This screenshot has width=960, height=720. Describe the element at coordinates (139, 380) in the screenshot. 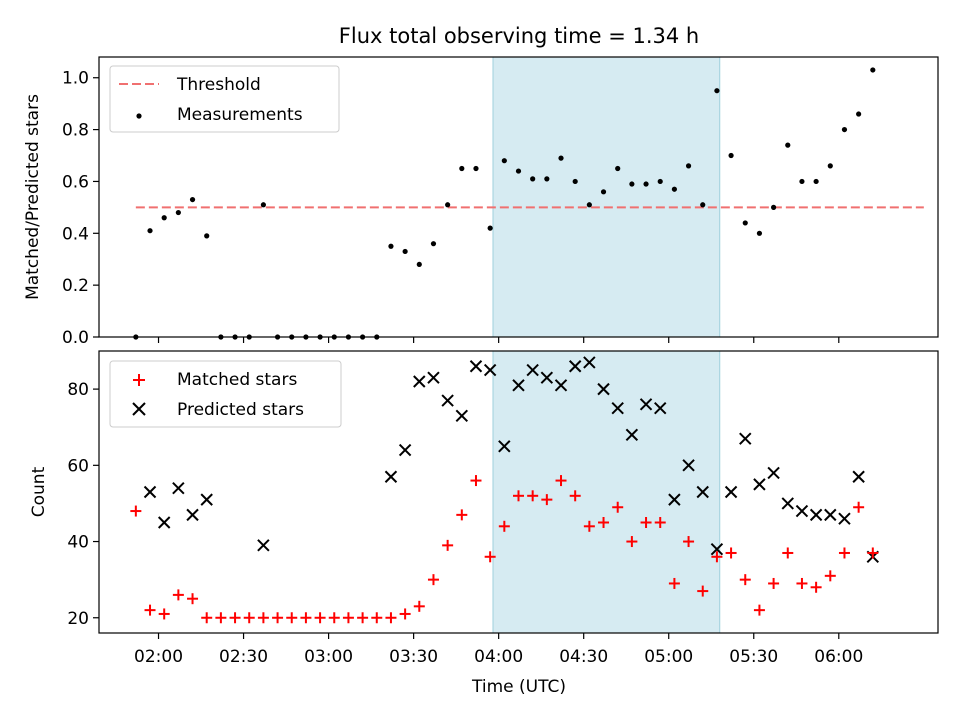

I see `legend-matched-swatch` at that location.